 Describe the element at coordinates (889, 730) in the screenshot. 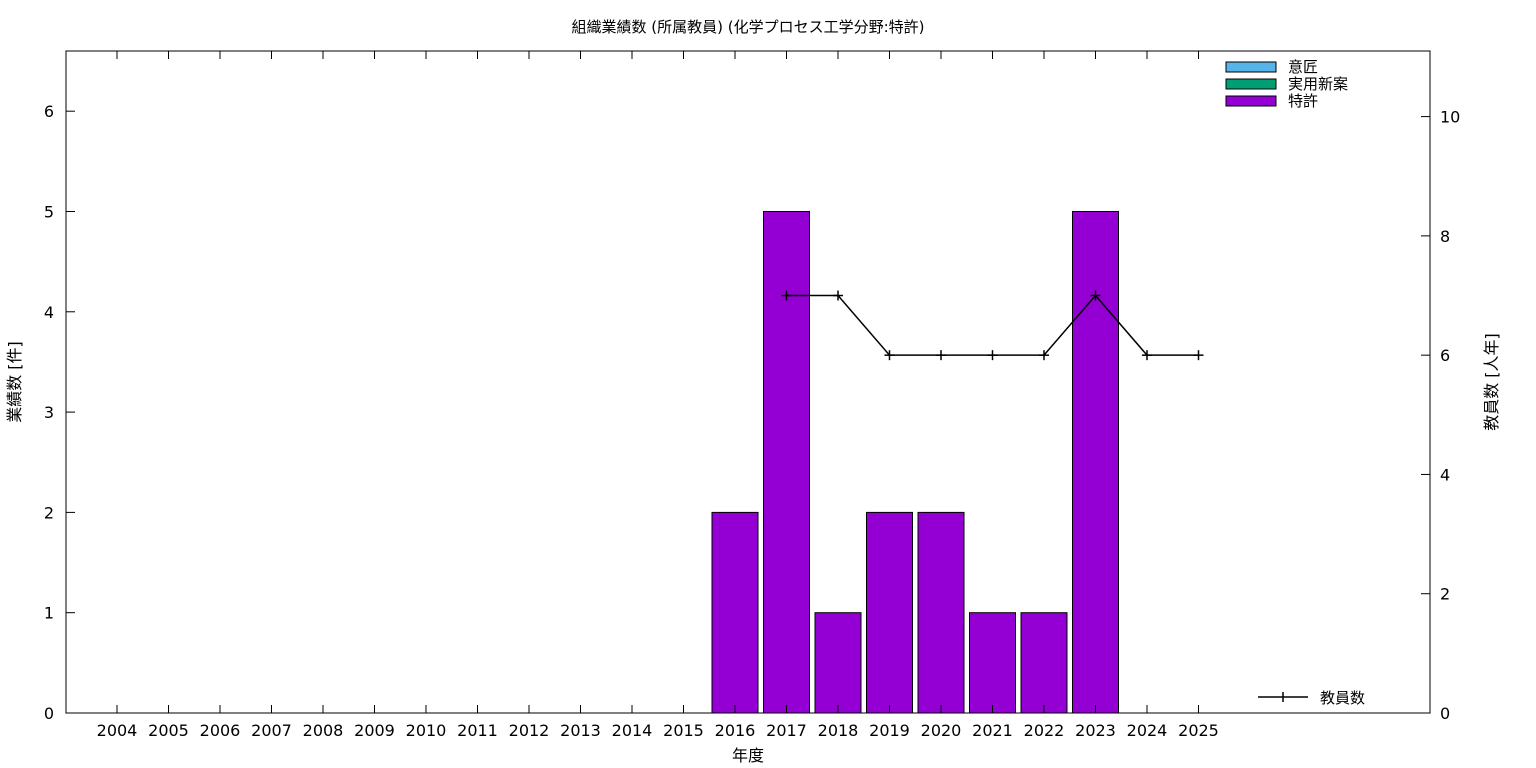

I see `x-tick-label: 2019` at that location.